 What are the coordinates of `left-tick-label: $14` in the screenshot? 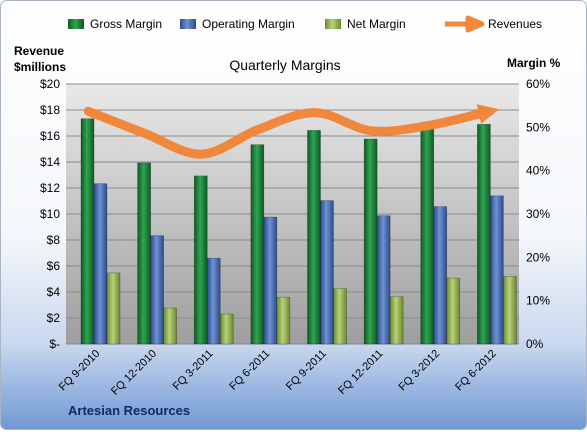 It's located at (50, 162).